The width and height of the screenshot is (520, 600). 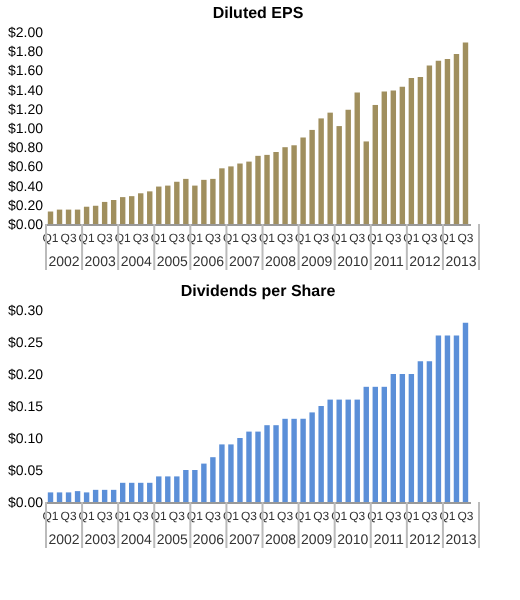 I want to click on chart-title: Dividends per Share, so click(x=258, y=291).